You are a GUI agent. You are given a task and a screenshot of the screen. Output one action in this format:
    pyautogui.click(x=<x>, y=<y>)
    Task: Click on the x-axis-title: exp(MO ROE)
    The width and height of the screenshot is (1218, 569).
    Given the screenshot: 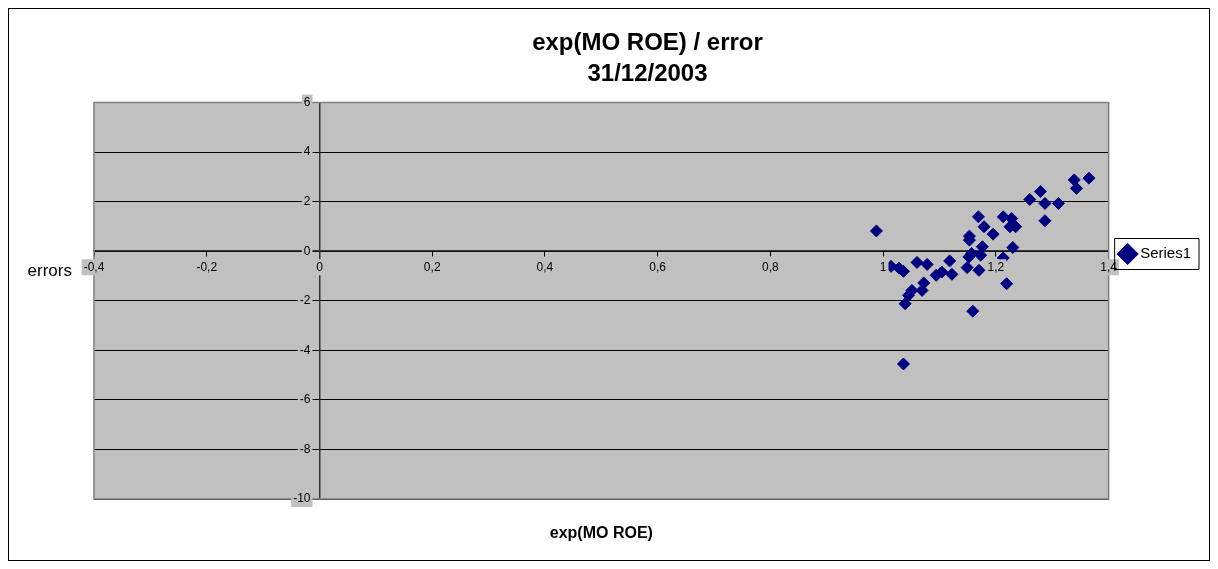 What is the action you would take?
    pyautogui.click(x=601, y=533)
    